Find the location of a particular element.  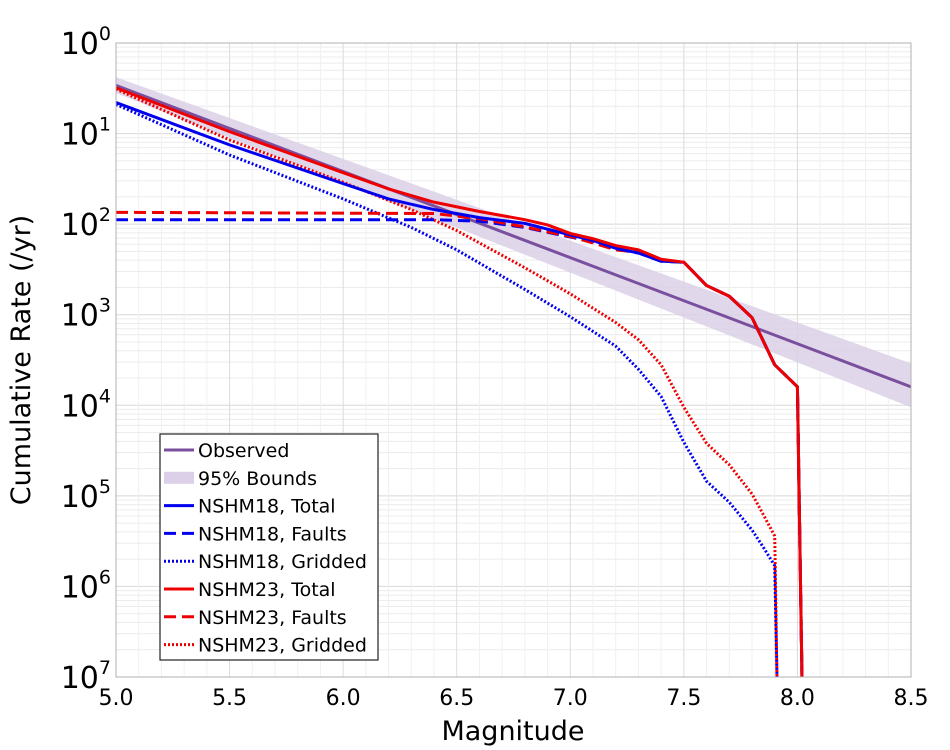

x-tick-label: 7.5 is located at coordinates (683, 698).